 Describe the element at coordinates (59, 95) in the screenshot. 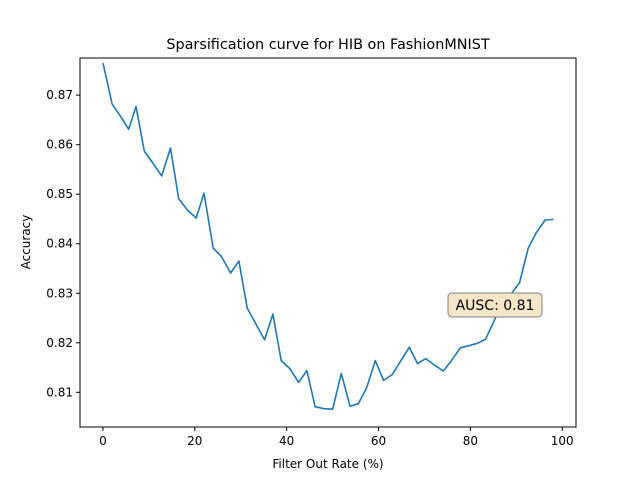

I see `y-tick-label: 0.87` at that location.